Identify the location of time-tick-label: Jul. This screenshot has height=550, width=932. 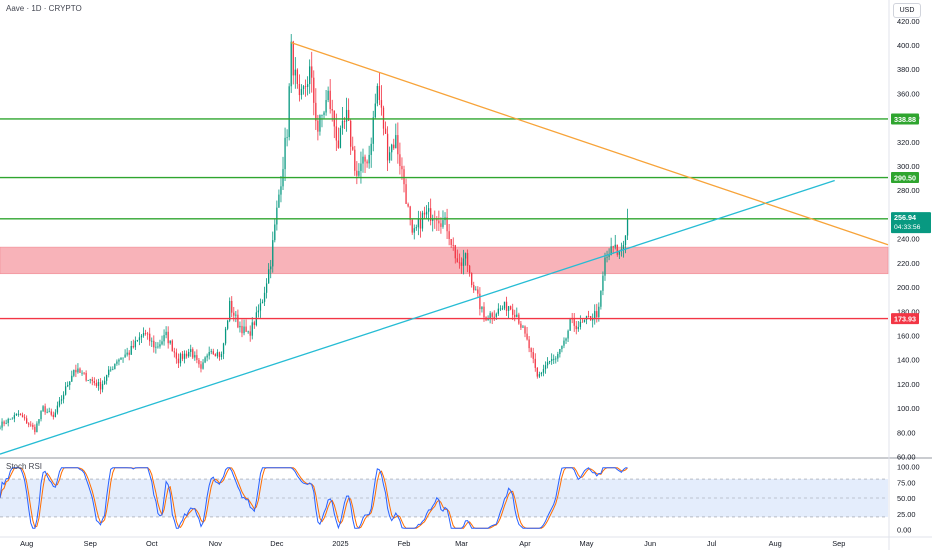
(712, 543).